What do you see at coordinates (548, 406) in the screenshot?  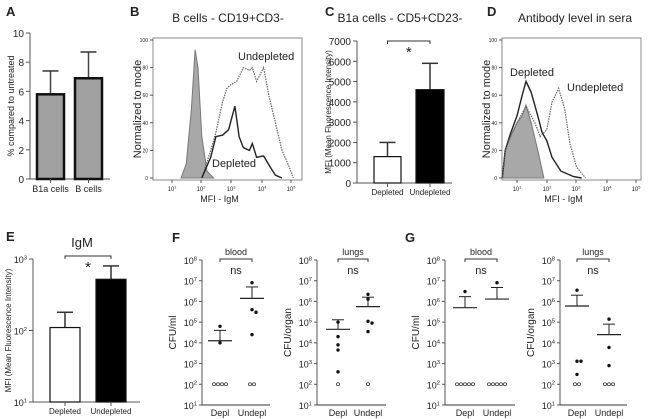 I see `y-tick-label-G2: 10¹` at bounding box center [548, 406].